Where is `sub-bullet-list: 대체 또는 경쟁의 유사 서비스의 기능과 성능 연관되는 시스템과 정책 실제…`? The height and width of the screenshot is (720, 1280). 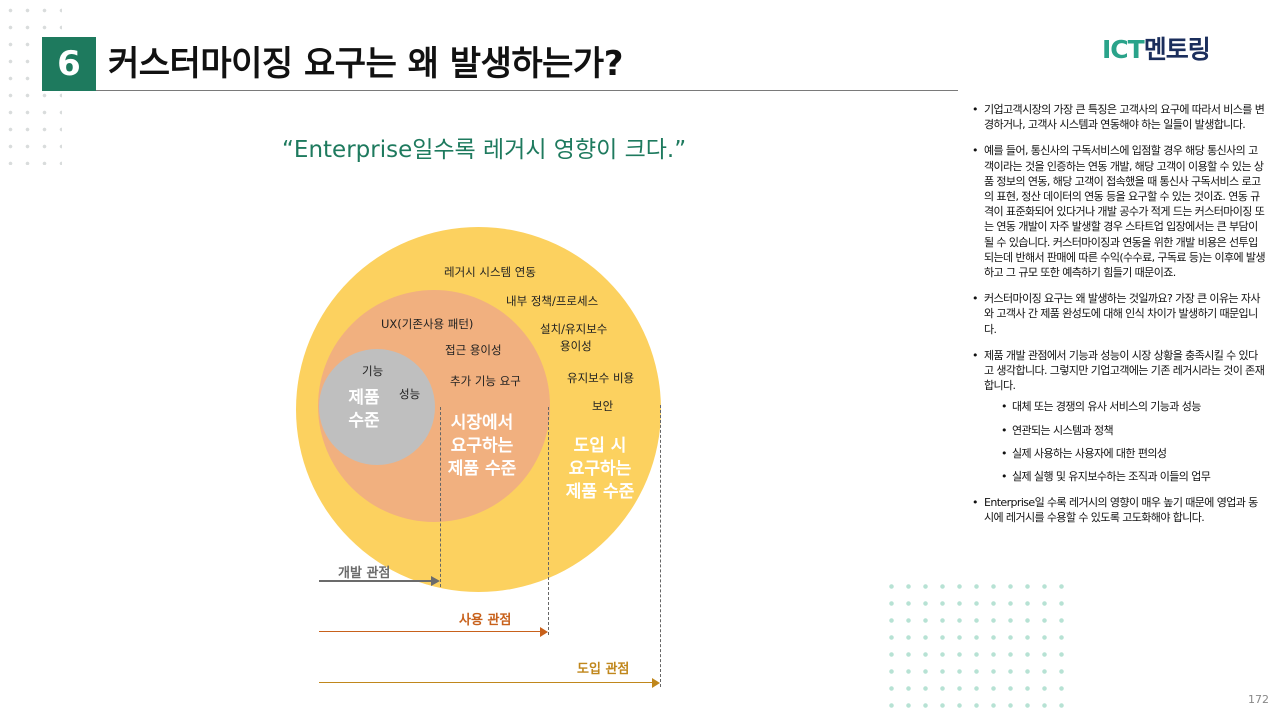 sub-bullet-list: 대체 또는 경쟁의 유사 서비스의 기능과 성능 연관되는 시스템과 정책 실제… is located at coordinates (1125, 441).